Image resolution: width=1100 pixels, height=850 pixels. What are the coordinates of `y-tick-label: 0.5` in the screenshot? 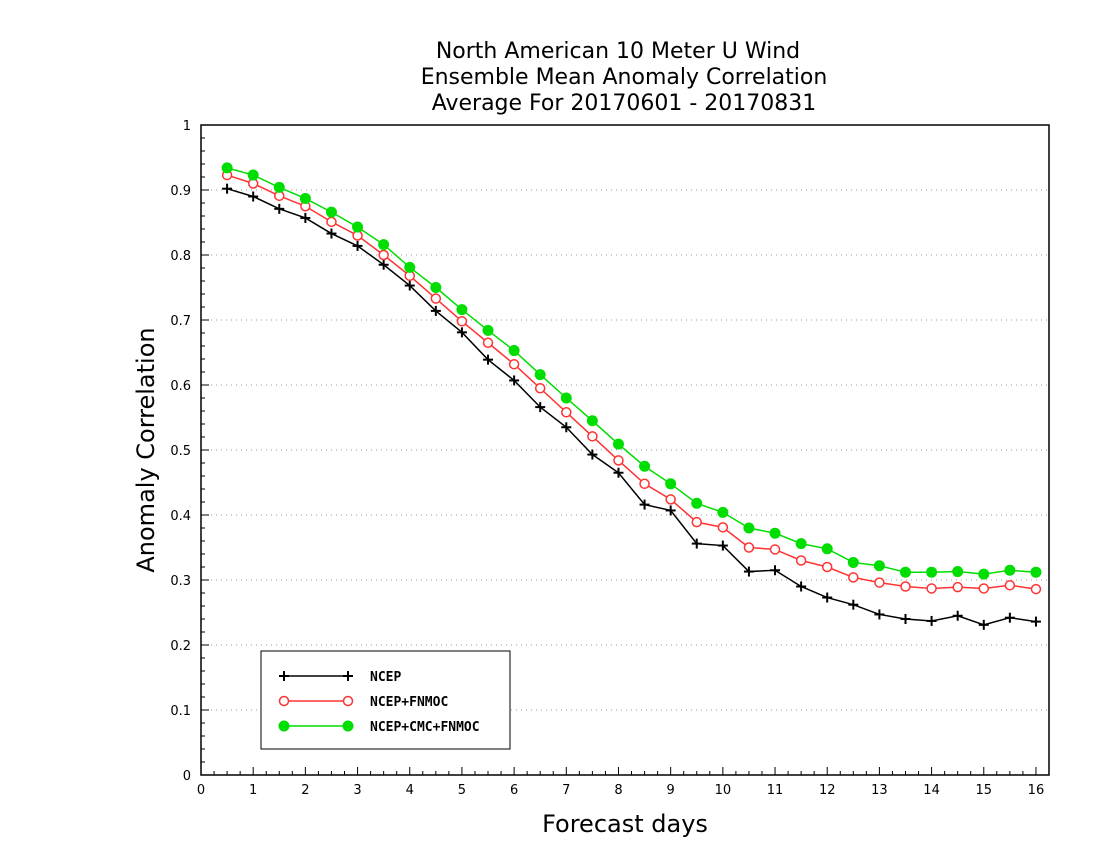 It's located at (180, 451).